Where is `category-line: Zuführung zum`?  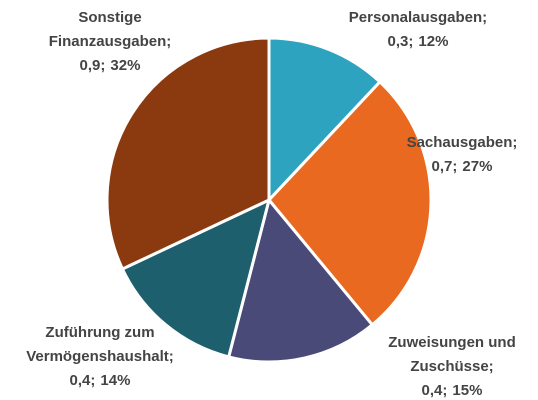 category-line: Zuführung zum is located at coordinates (99, 332).